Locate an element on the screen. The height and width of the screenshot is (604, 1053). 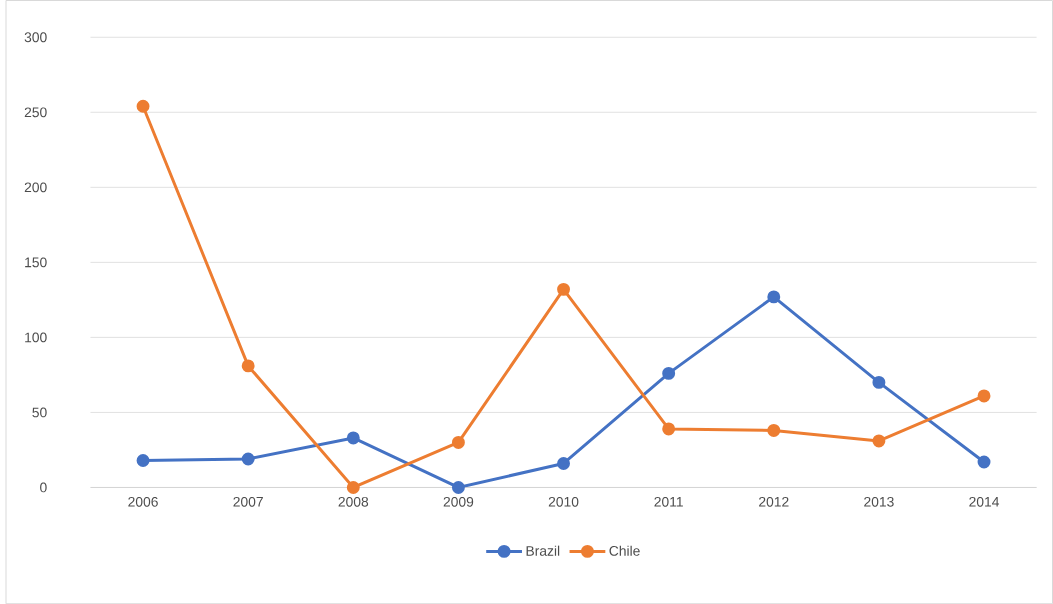
x-tick-label: 2014 is located at coordinates (984, 501).